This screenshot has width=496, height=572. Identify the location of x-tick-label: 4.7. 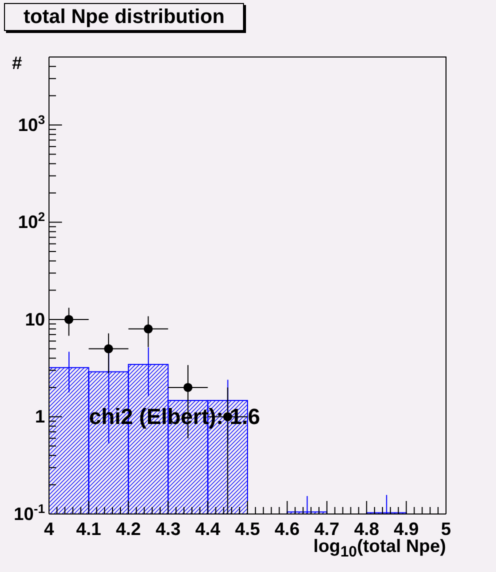
(327, 529).